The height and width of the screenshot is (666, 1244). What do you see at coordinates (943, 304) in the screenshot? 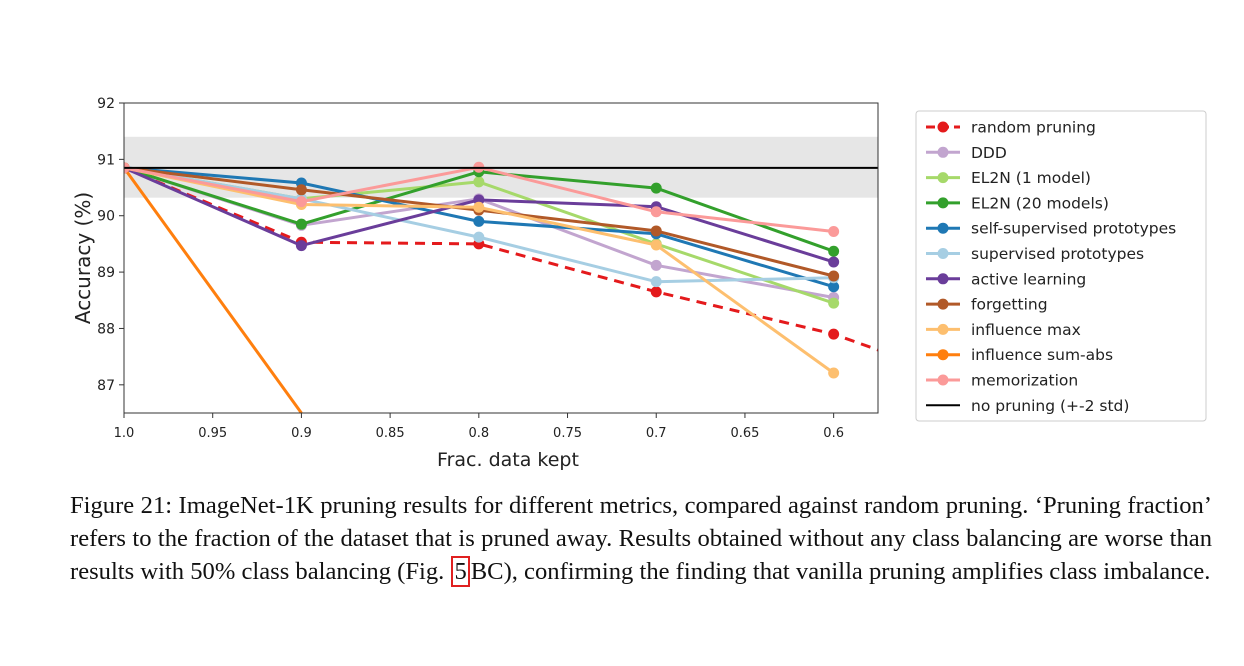
I see `legend-marker-forgetting` at bounding box center [943, 304].